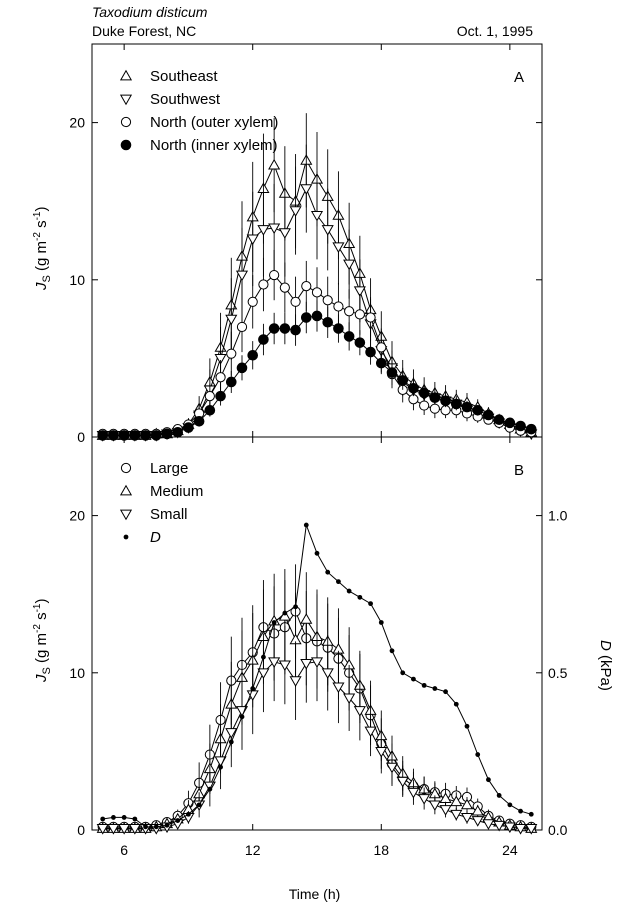  What do you see at coordinates (161, 491) in the screenshot?
I see `legend-item: Medium` at bounding box center [161, 491].